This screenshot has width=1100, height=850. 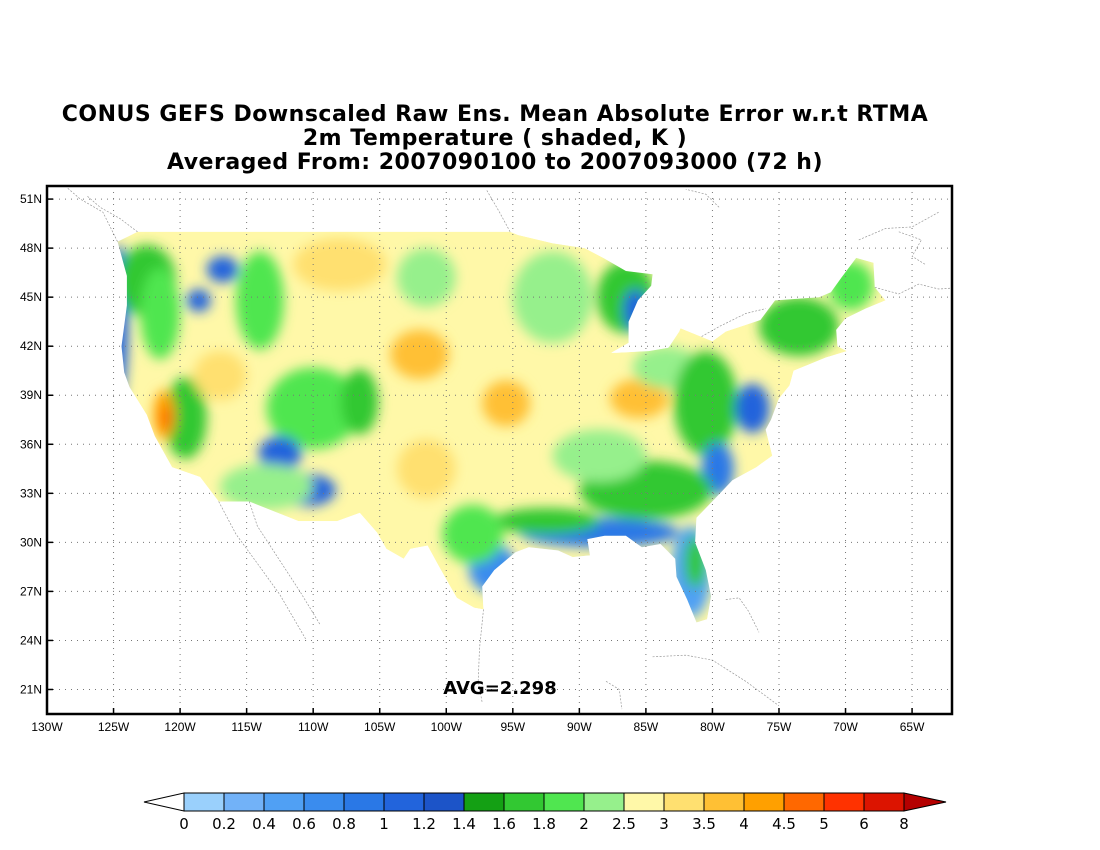 What do you see at coordinates (646, 727) in the screenshot?
I see `lon-tick-label: 85W` at bounding box center [646, 727].